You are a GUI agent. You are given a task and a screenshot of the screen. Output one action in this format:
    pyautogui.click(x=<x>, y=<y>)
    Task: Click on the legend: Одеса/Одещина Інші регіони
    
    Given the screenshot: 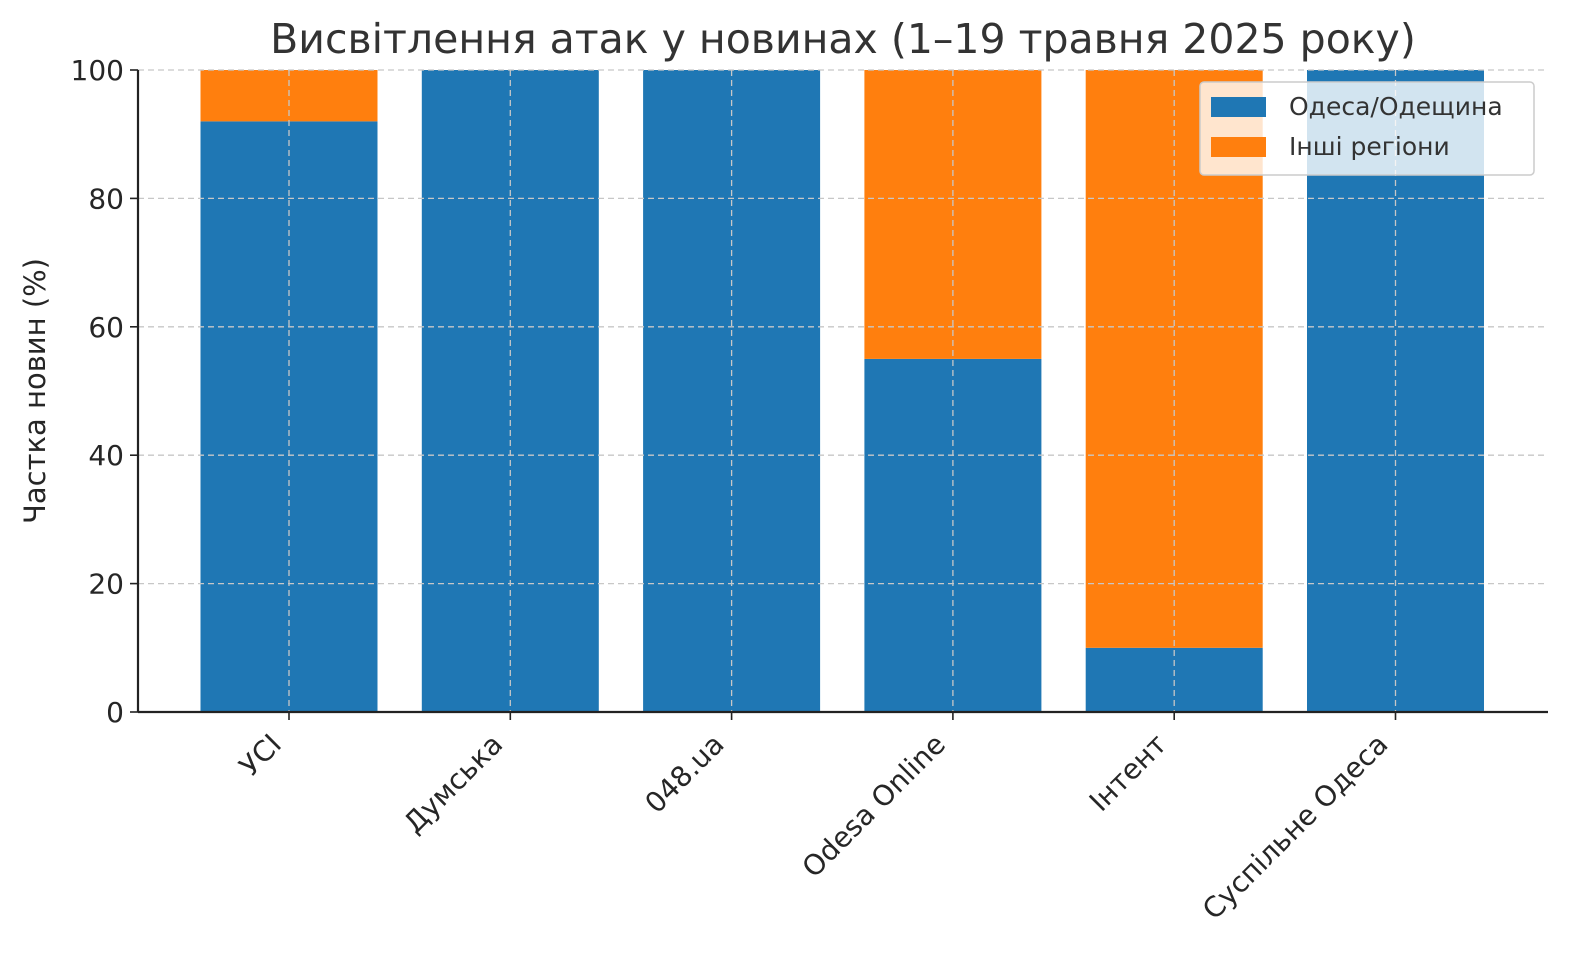 What is the action you would take?
    pyautogui.click(x=1367, y=128)
    